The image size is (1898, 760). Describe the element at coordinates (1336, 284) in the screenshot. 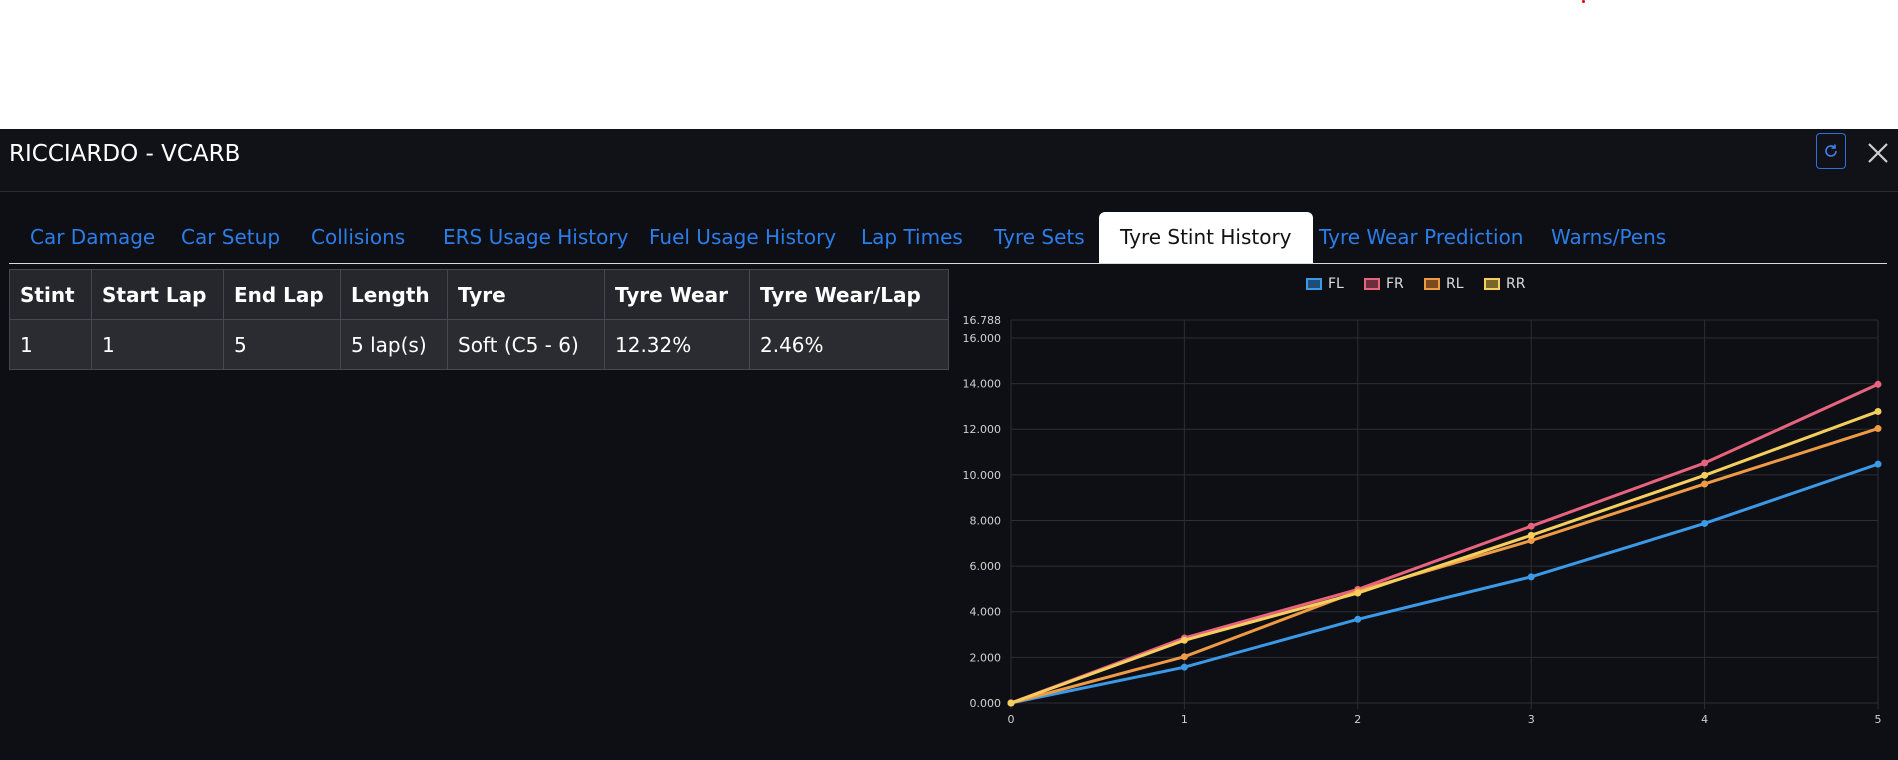

I see `legend-label: FL` at that location.